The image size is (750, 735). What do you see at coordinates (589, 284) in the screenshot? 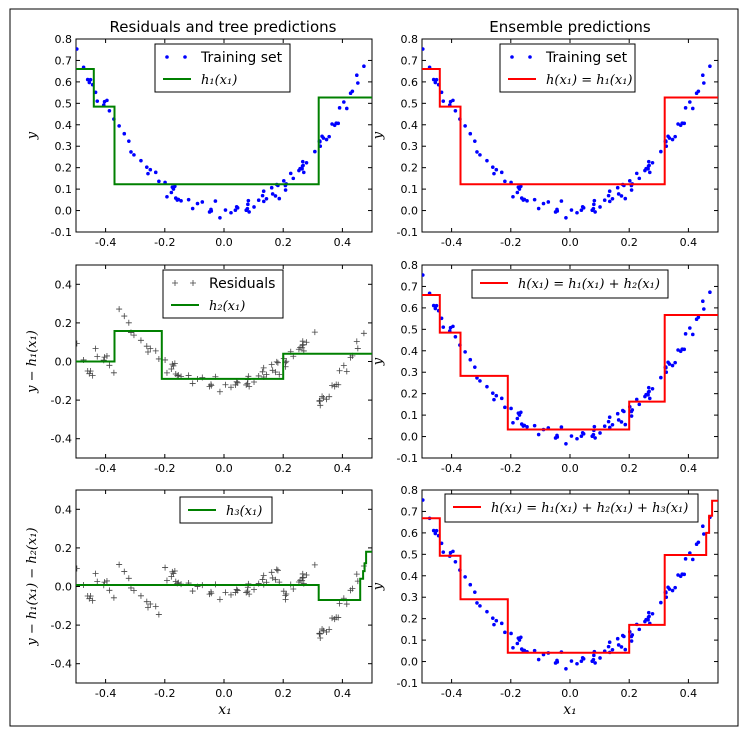
I see `legend-label: h(x₁) = h₁(x₁) + h₂(x₁)` at bounding box center [589, 284].